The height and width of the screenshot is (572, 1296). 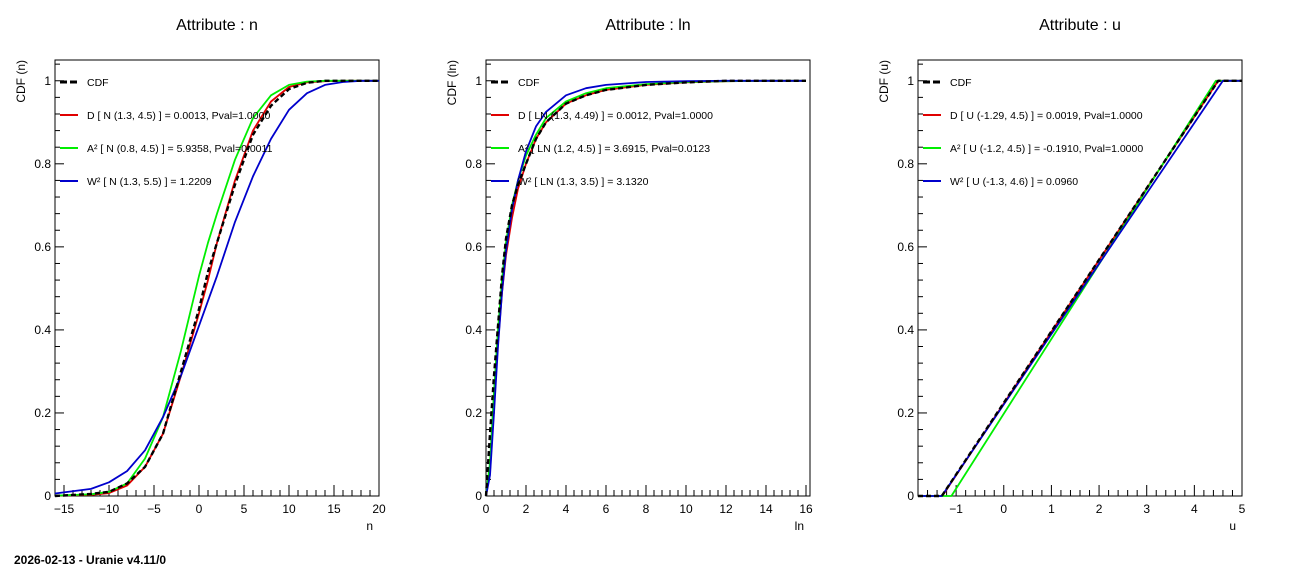 I want to click on chart-title: Attribute : u, so click(x=1080, y=25).